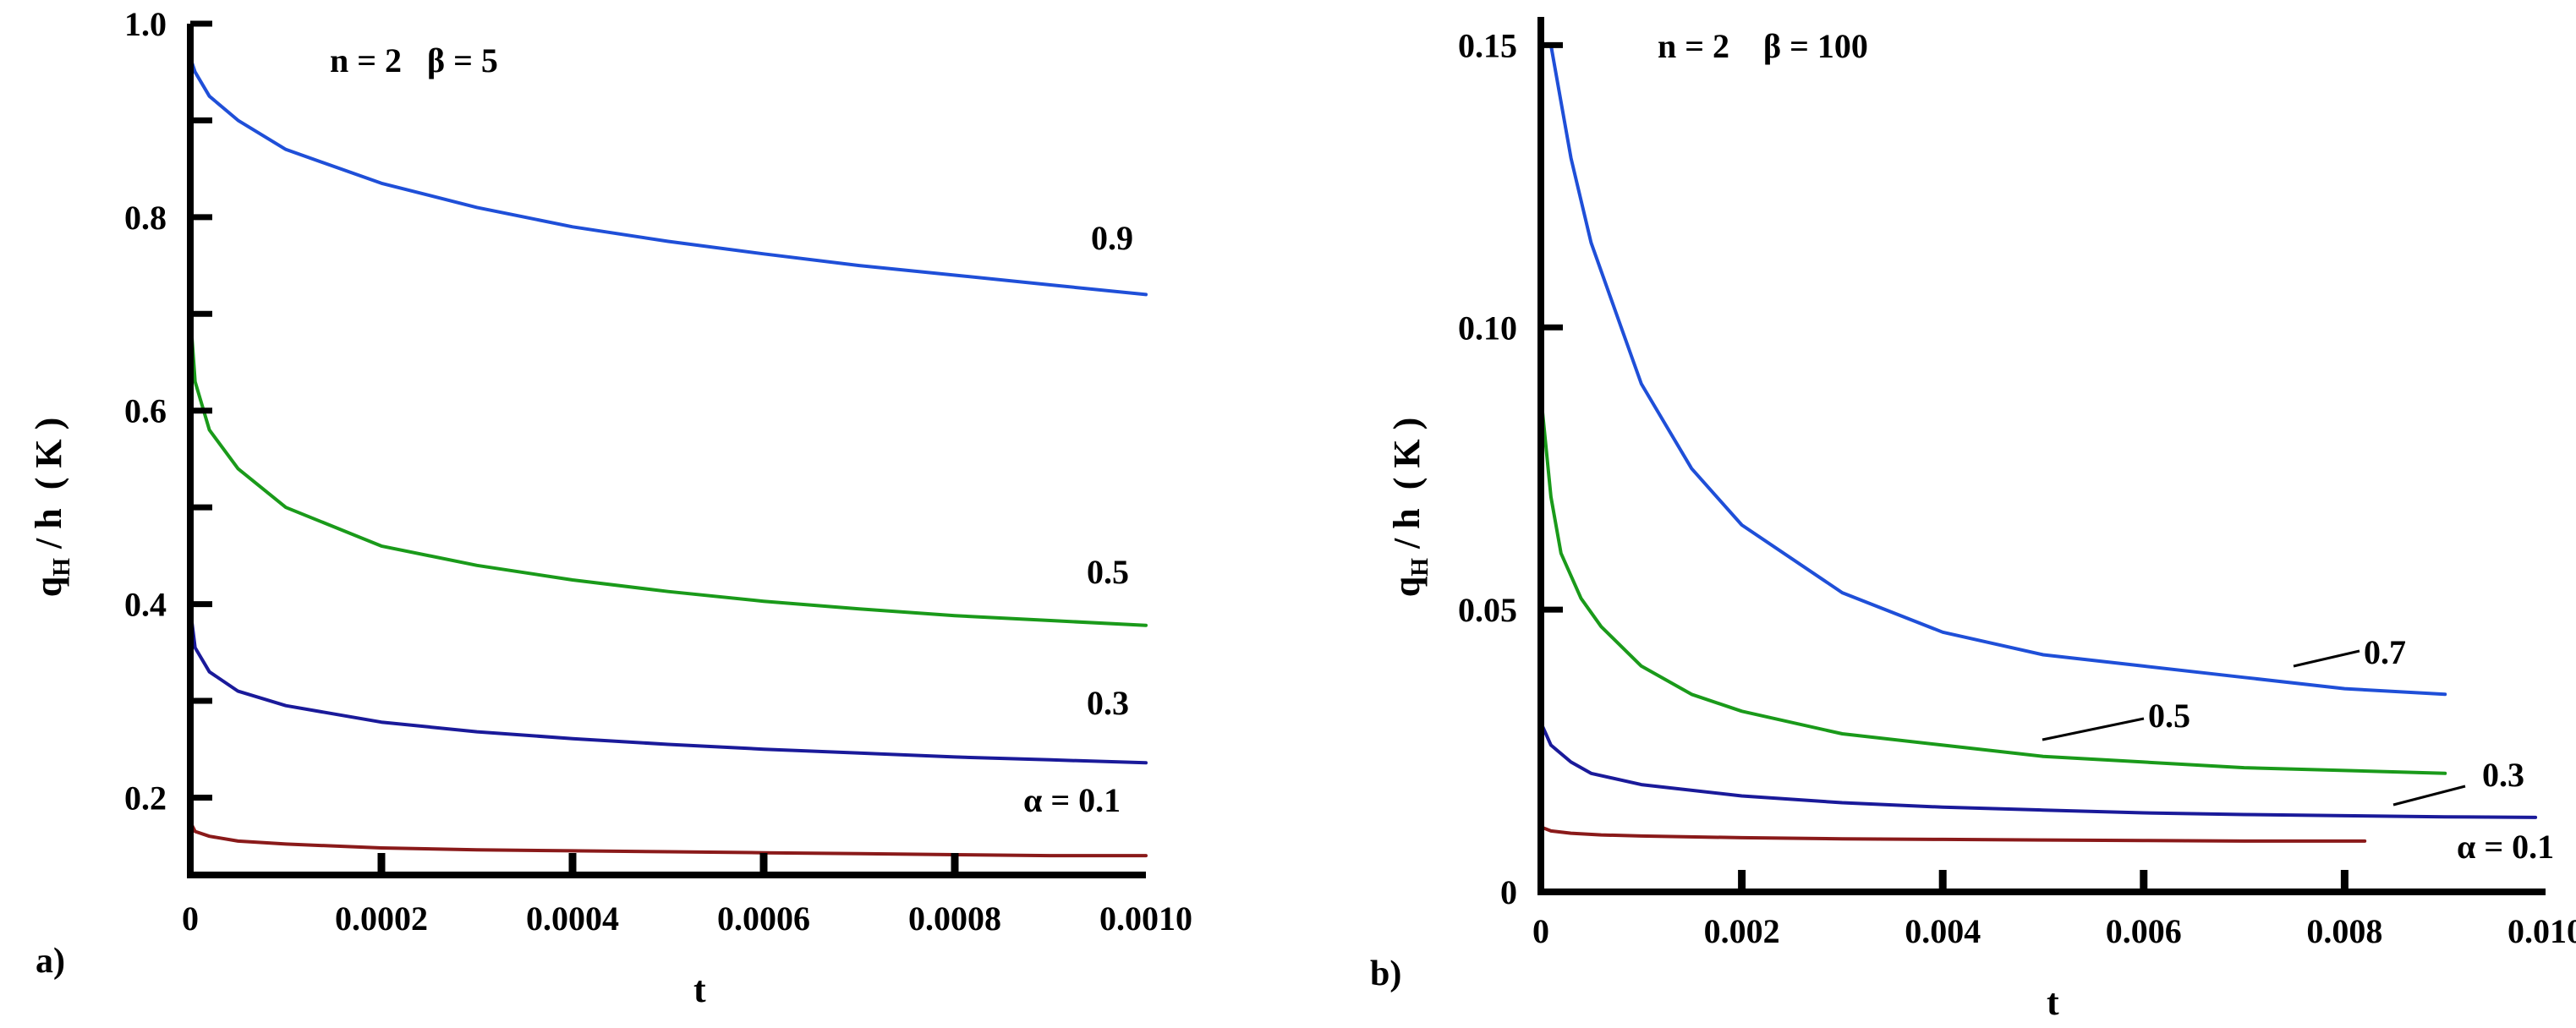 The height and width of the screenshot is (1028, 2576). I want to click on panel-a-xtick-label-0: 0, so click(190, 919).